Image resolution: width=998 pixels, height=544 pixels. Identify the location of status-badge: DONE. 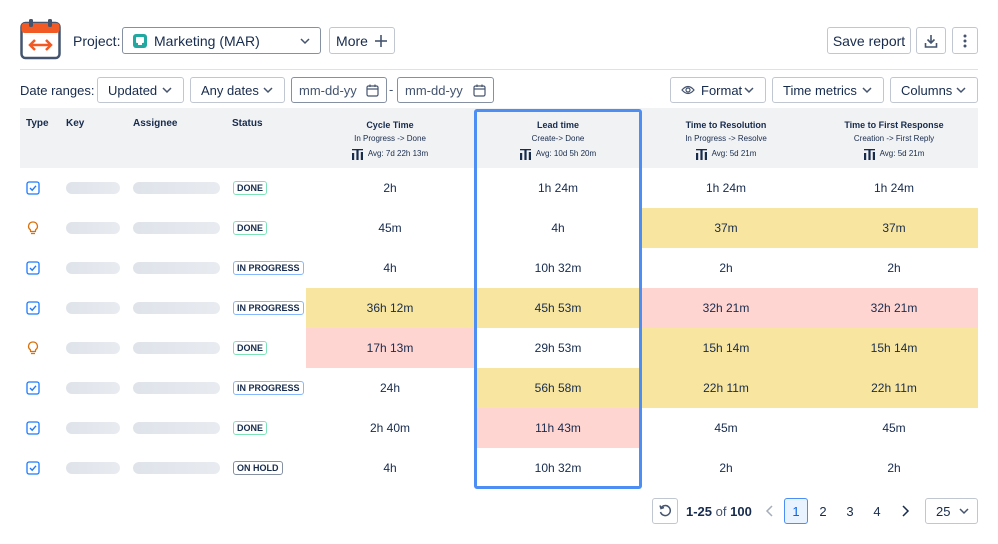
(250, 428).